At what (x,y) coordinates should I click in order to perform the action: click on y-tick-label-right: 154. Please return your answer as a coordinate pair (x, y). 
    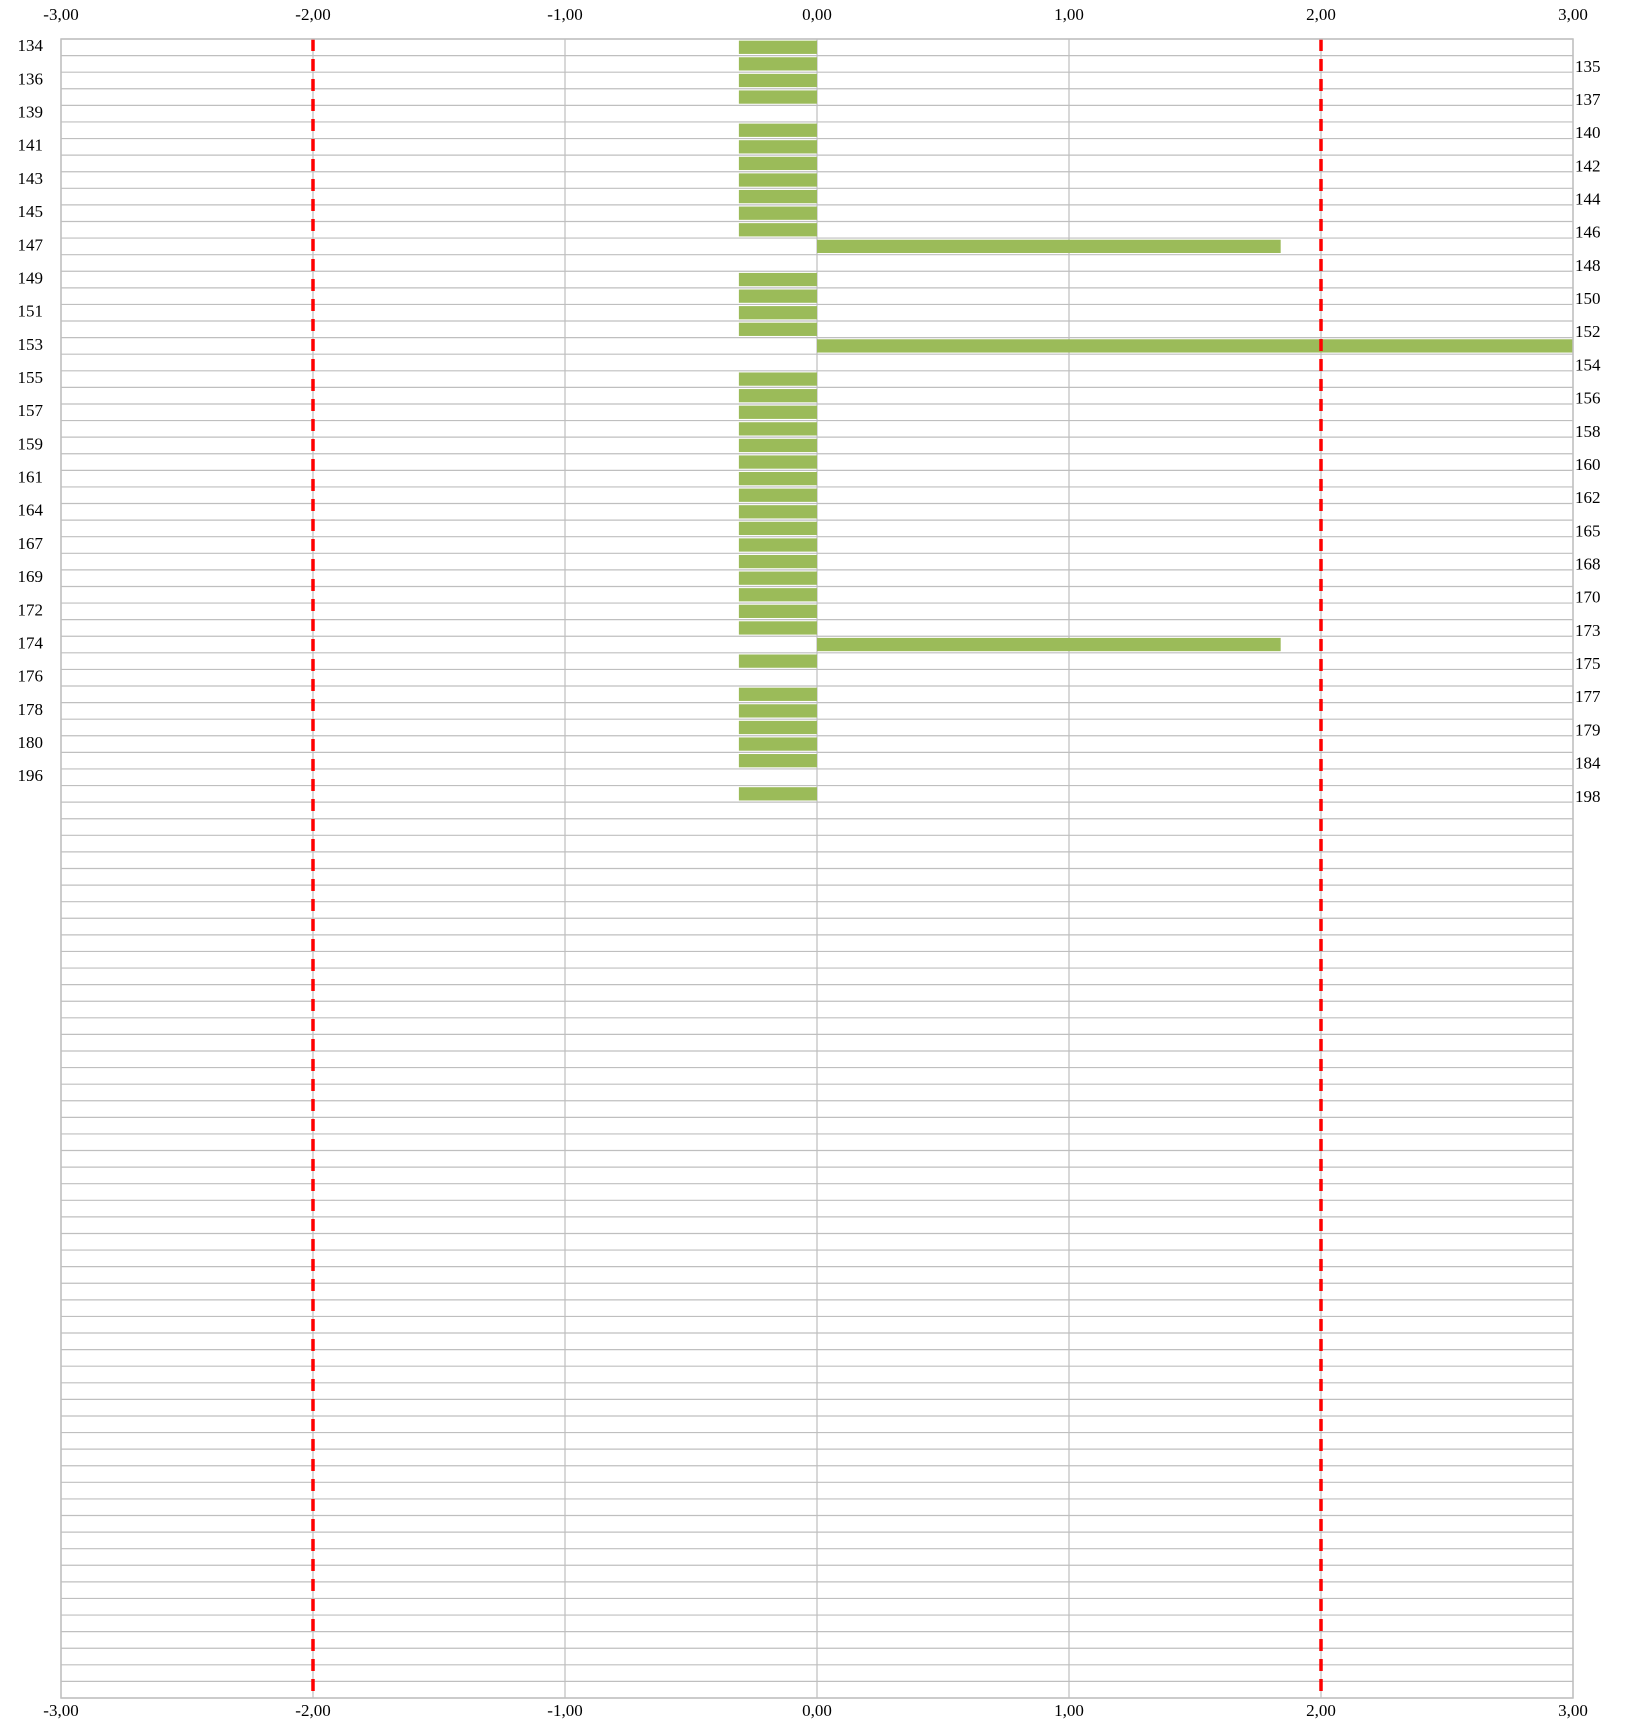
    Looking at the image, I should click on (1588, 364).